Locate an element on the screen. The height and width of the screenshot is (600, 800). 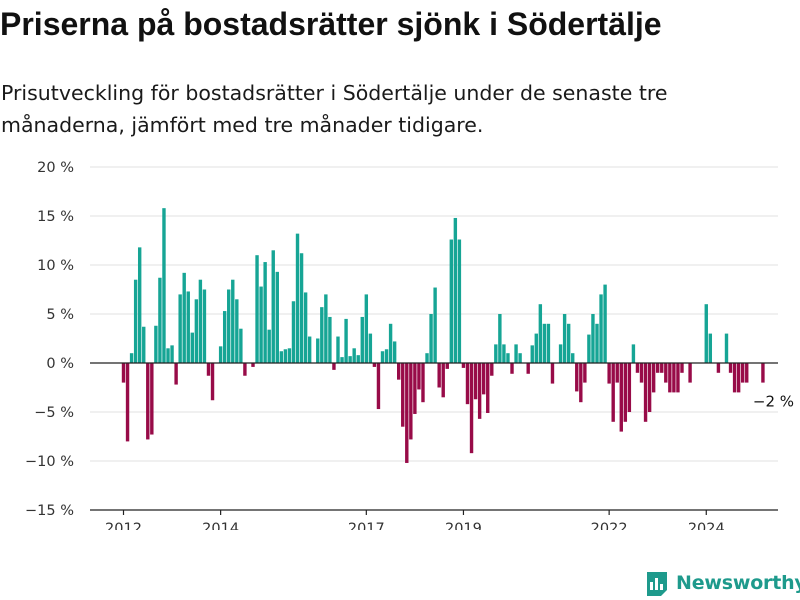
x-tick-label: 2024 is located at coordinates (706, 525).